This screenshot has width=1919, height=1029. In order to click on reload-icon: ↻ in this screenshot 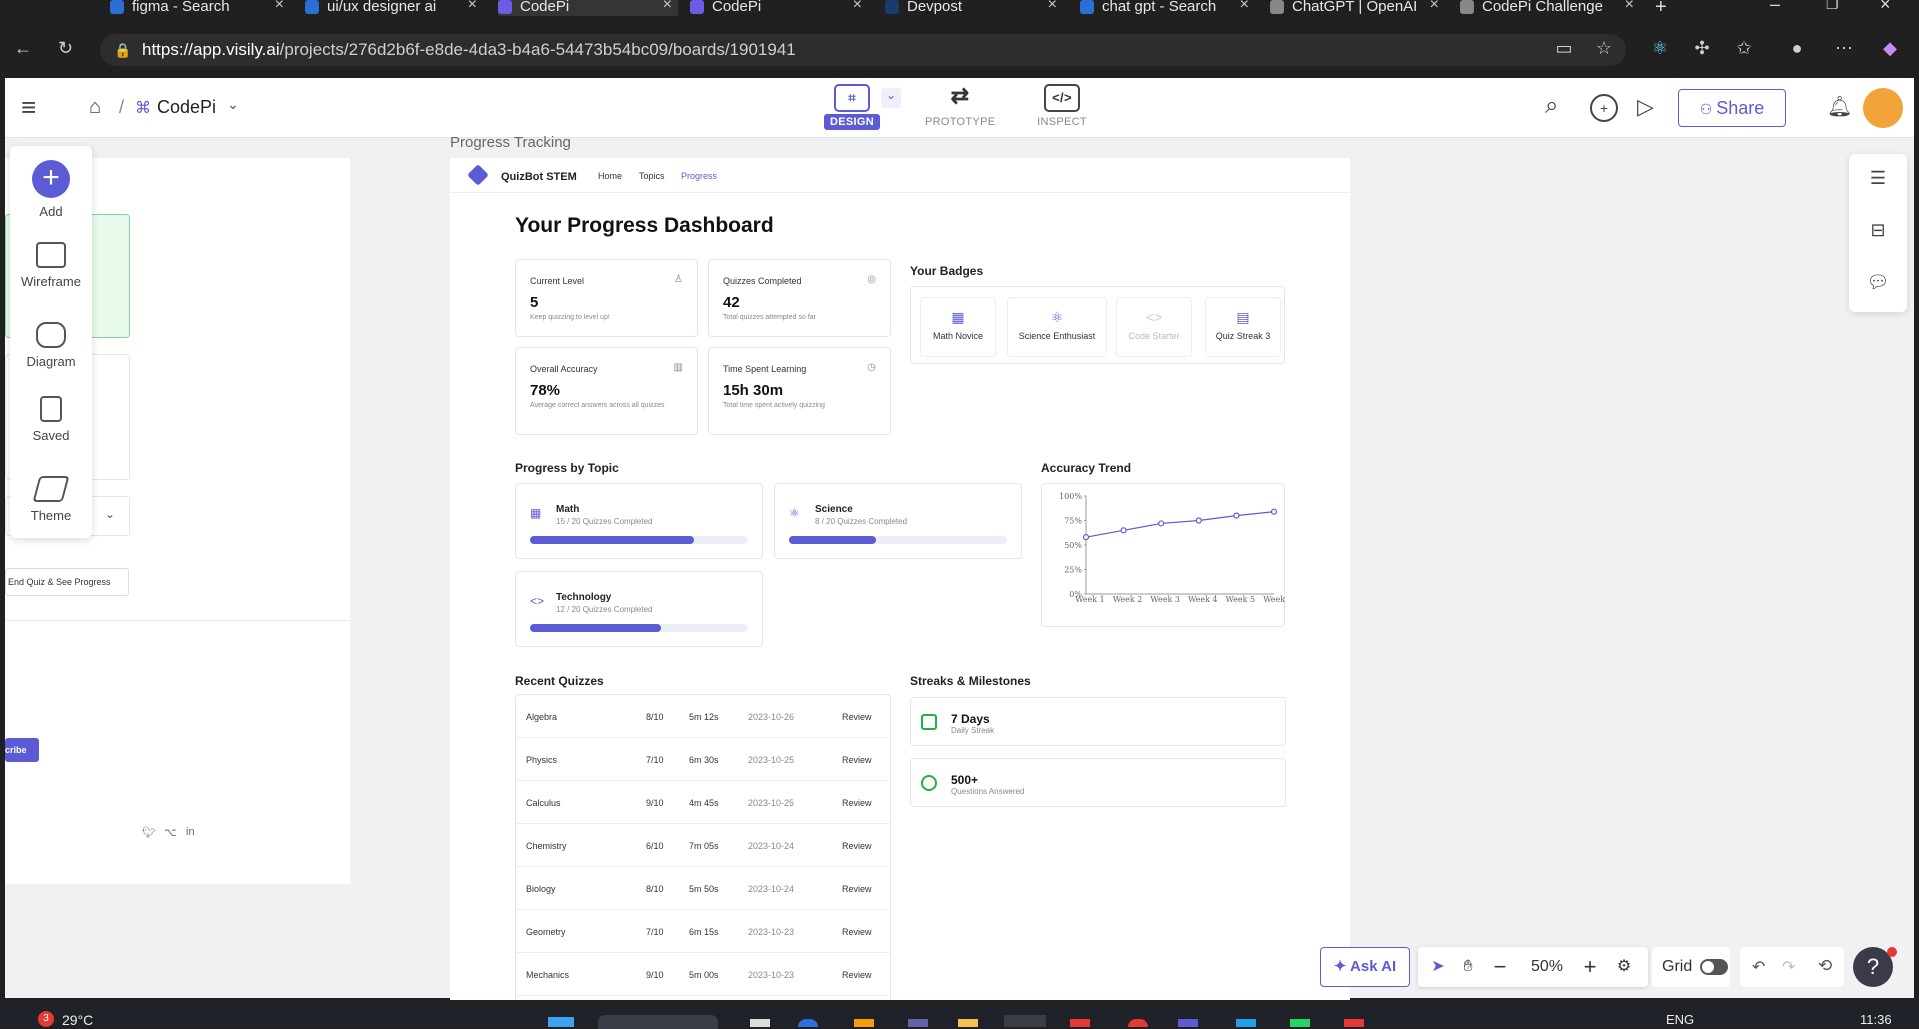, I will do `click(66, 48)`.